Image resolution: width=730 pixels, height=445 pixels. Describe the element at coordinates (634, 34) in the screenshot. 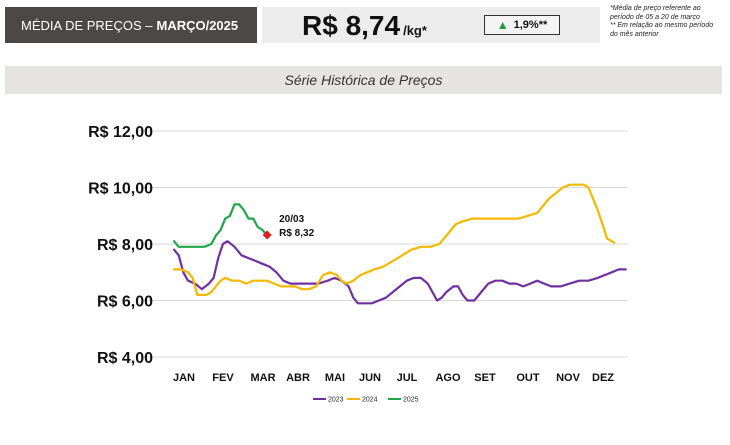

I see `footnote-line: do mês anterior` at that location.